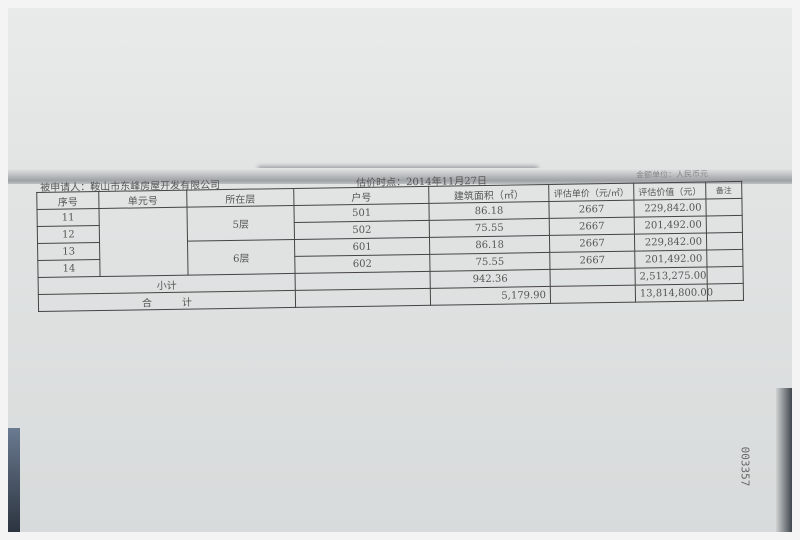 Image resolution: width=800 pixels, height=540 pixels. What do you see at coordinates (361, 196) in the screenshot?
I see `header-cell: 户号` at bounding box center [361, 196].